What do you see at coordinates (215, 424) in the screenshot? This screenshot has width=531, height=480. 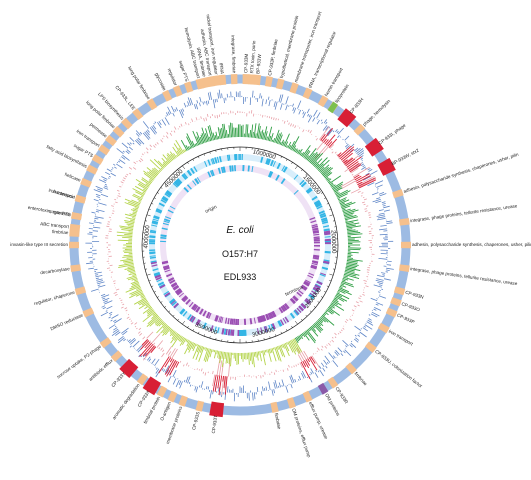 I see `feature-label: CP-933T` at bounding box center [215, 424].